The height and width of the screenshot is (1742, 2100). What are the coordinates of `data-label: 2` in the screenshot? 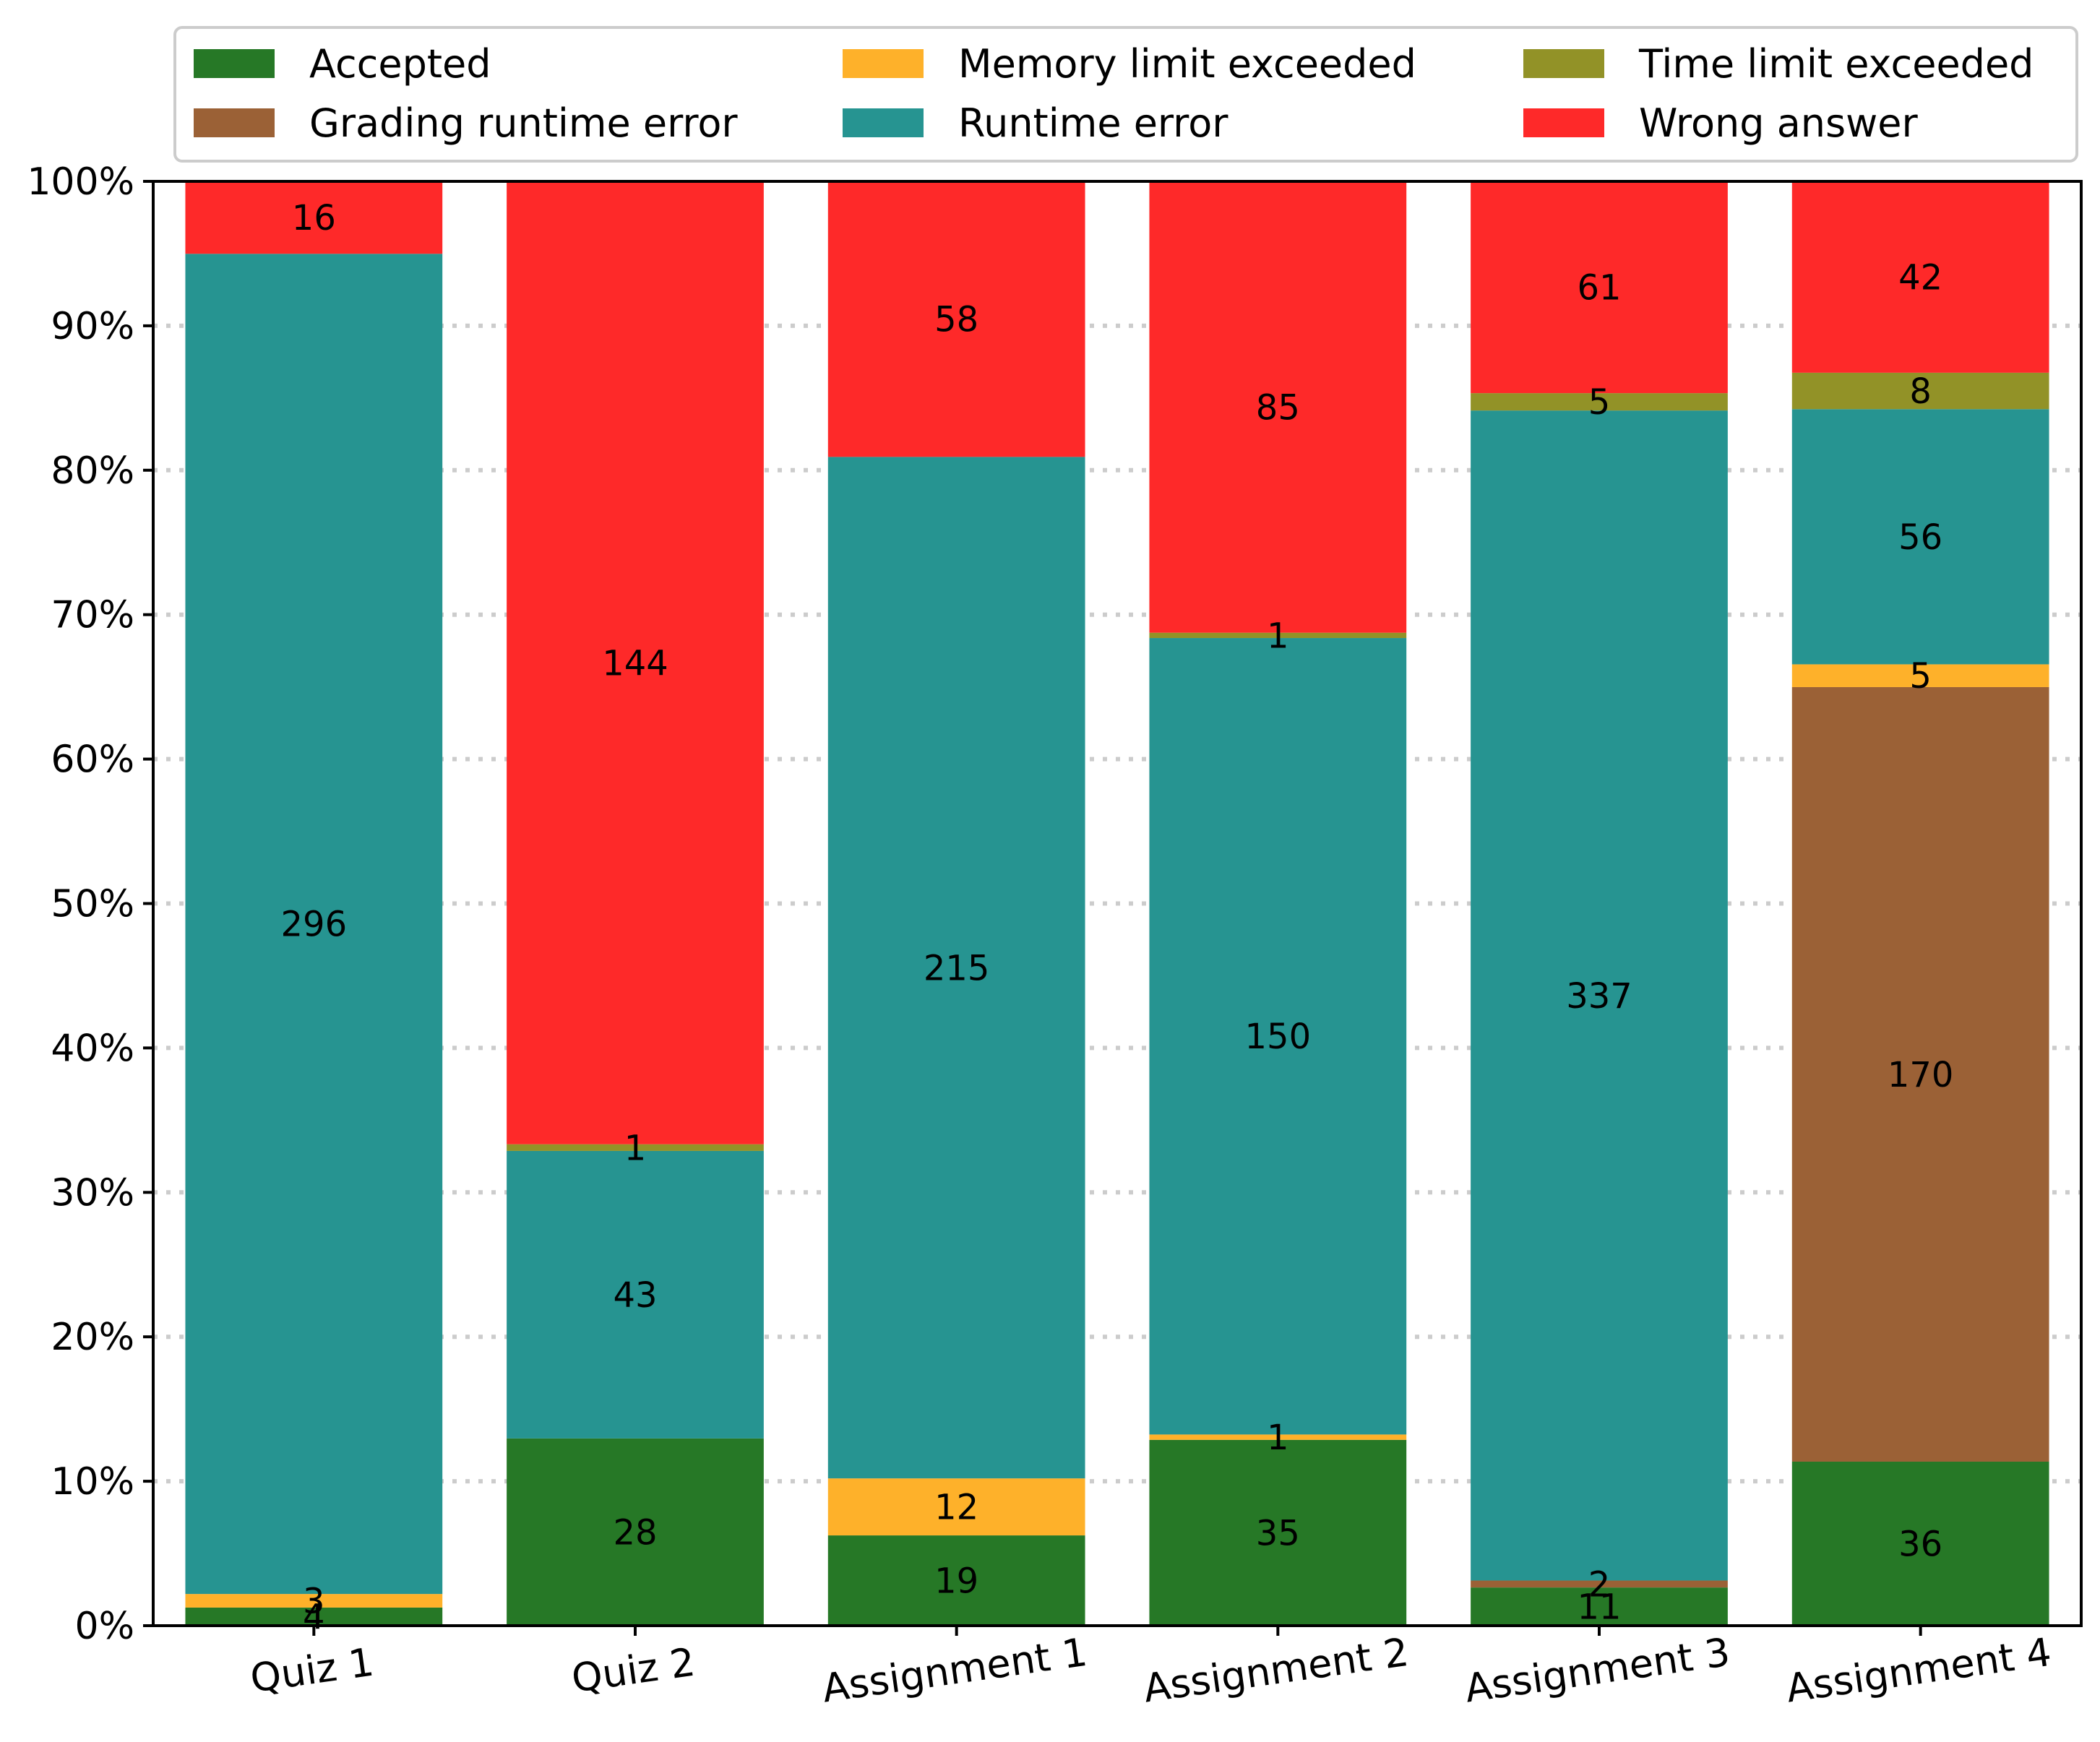 It's located at (1599, 1584).